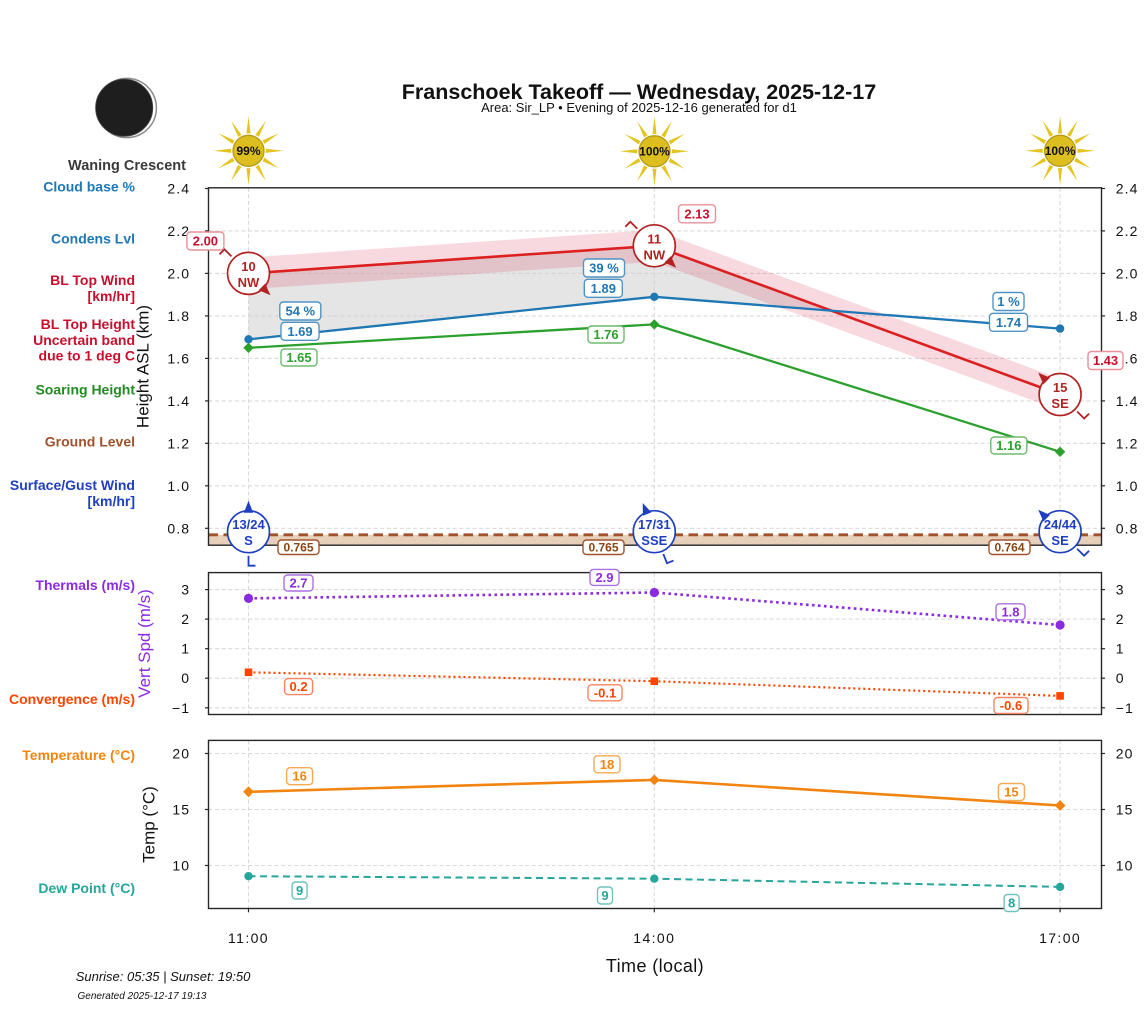  What do you see at coordinates (89, 186) in the screenshot?
I see `svg-text: Cloud base %` at bounding box center [89, 186].